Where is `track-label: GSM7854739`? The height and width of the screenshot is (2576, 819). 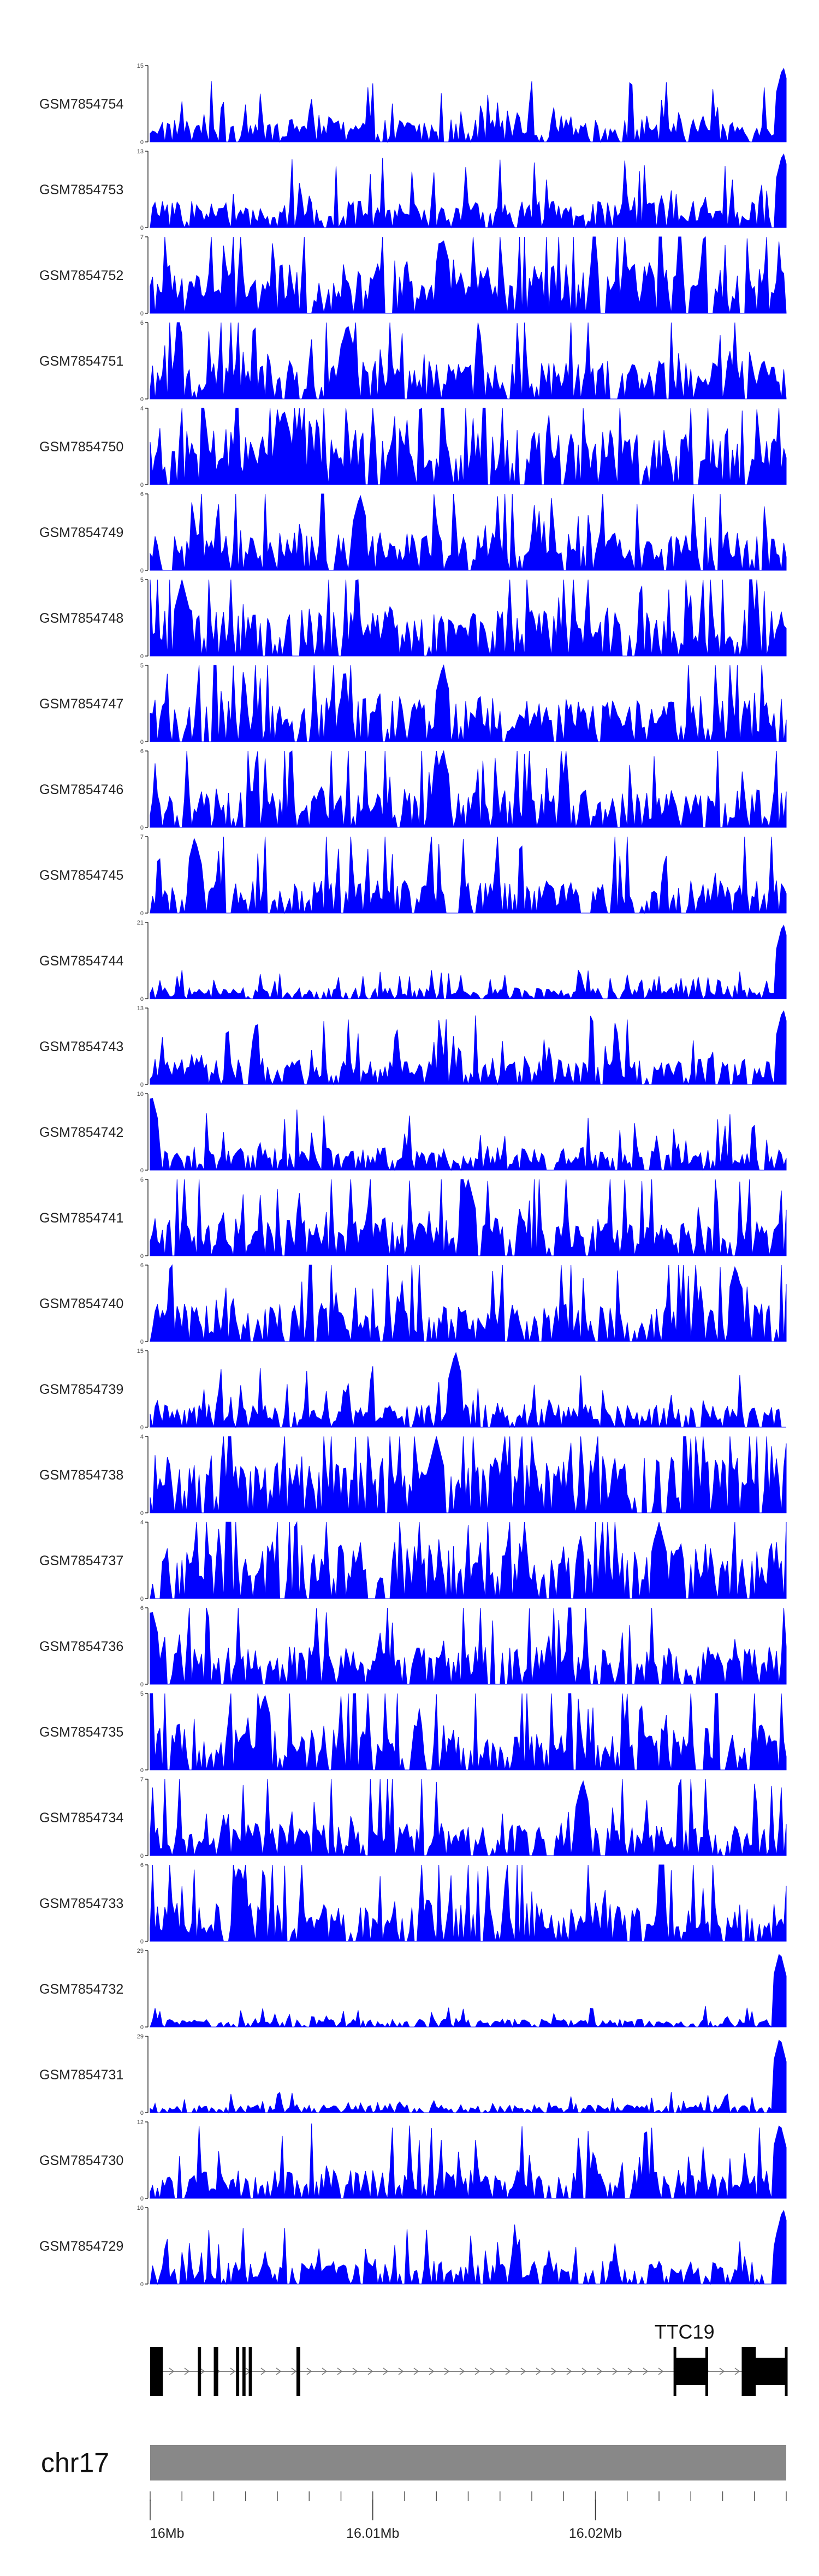
track-label: GSM7854739 is located at coordinates (81, 1389).